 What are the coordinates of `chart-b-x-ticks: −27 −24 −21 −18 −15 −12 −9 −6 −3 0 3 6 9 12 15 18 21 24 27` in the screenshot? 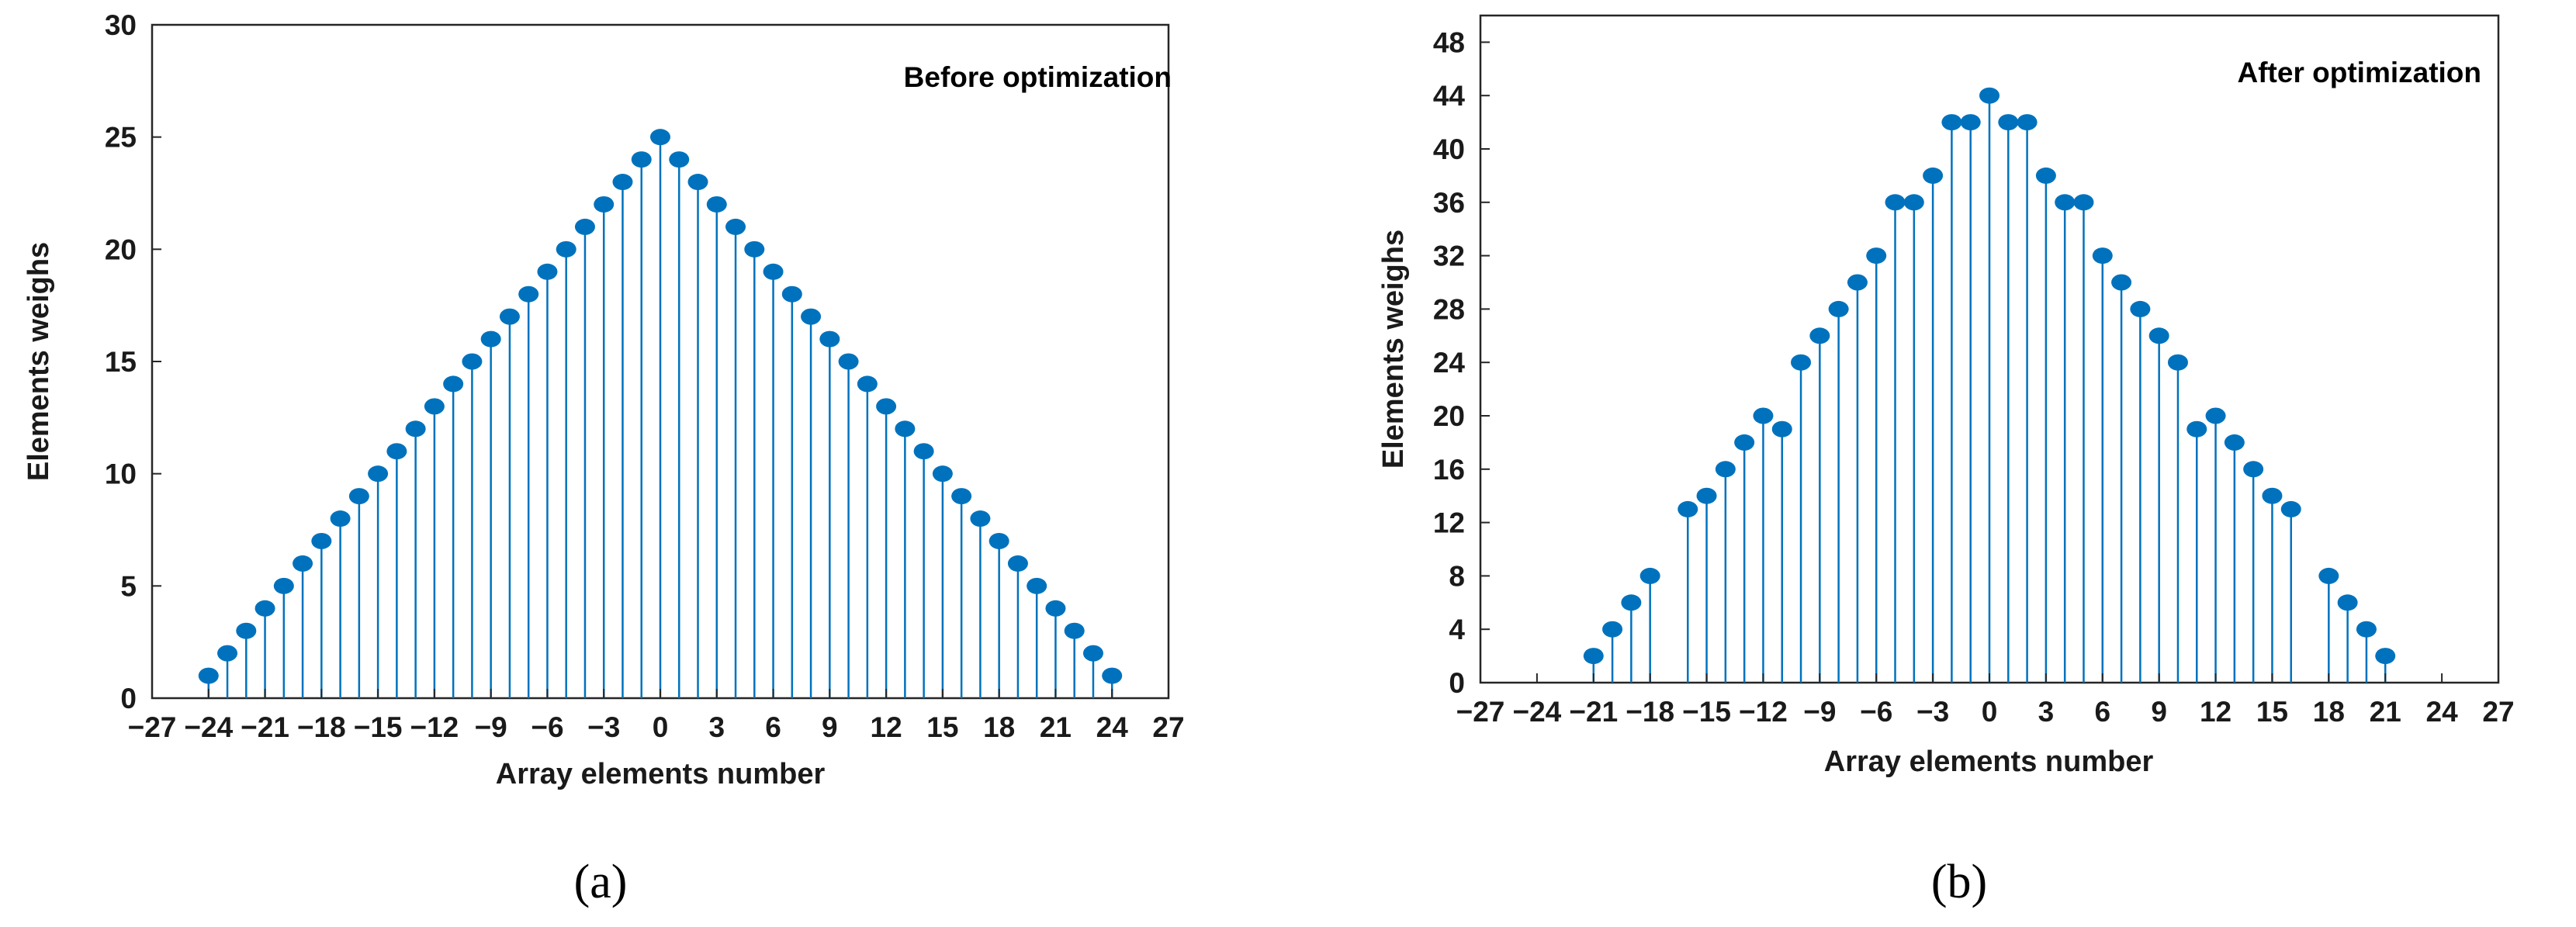 It's located at (1985, 700).